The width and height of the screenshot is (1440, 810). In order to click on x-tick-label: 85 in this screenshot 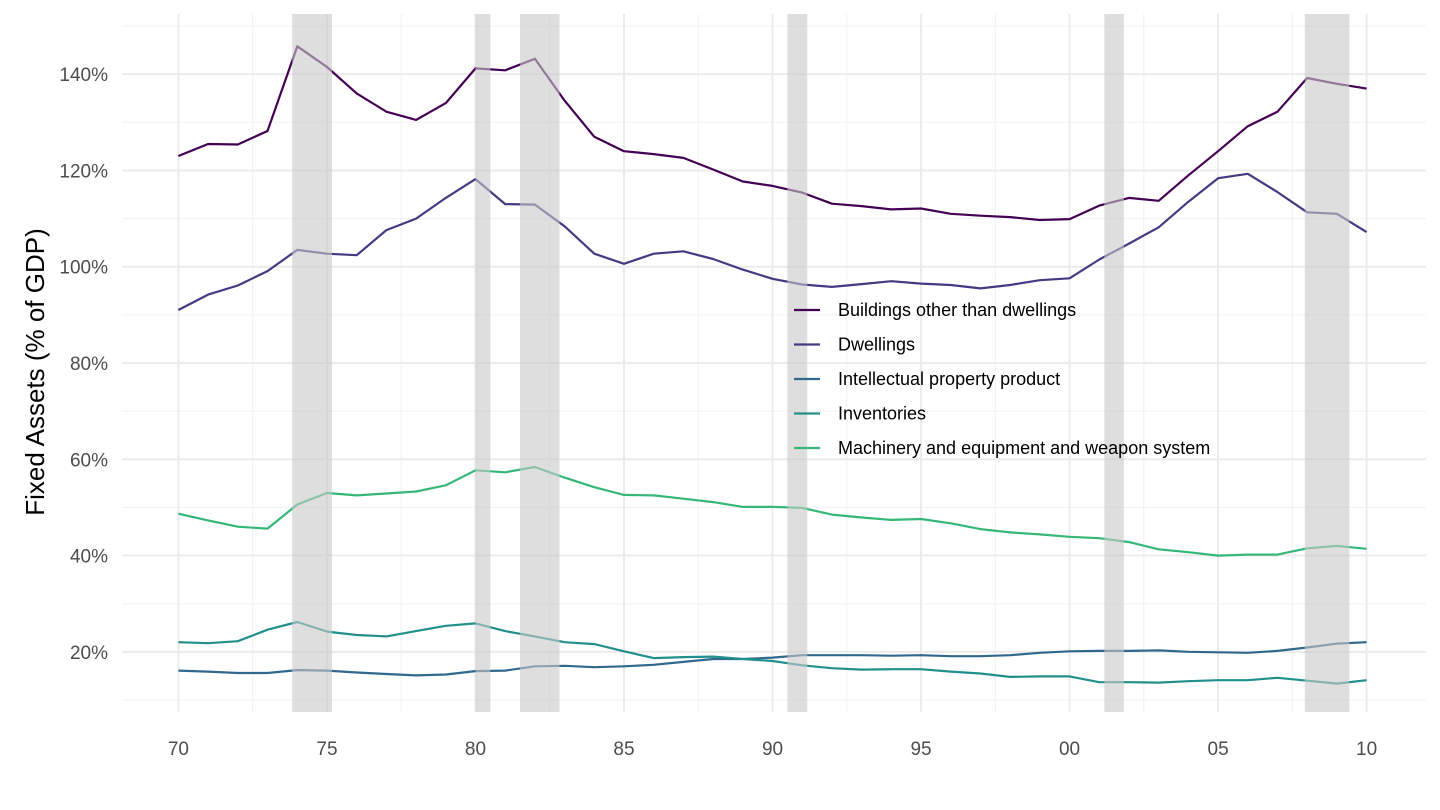, I will do `click(623, 749)`.